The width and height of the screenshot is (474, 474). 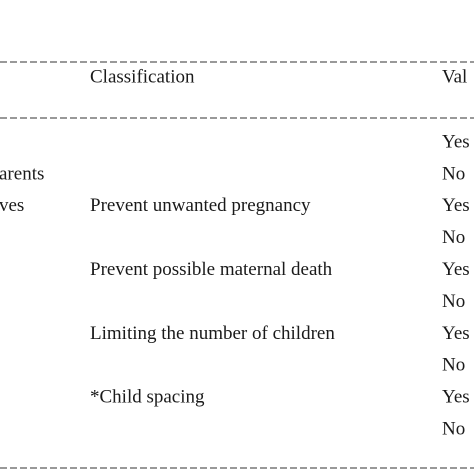 I want to click on cell-variable: ves, so click(x=12, y=205).